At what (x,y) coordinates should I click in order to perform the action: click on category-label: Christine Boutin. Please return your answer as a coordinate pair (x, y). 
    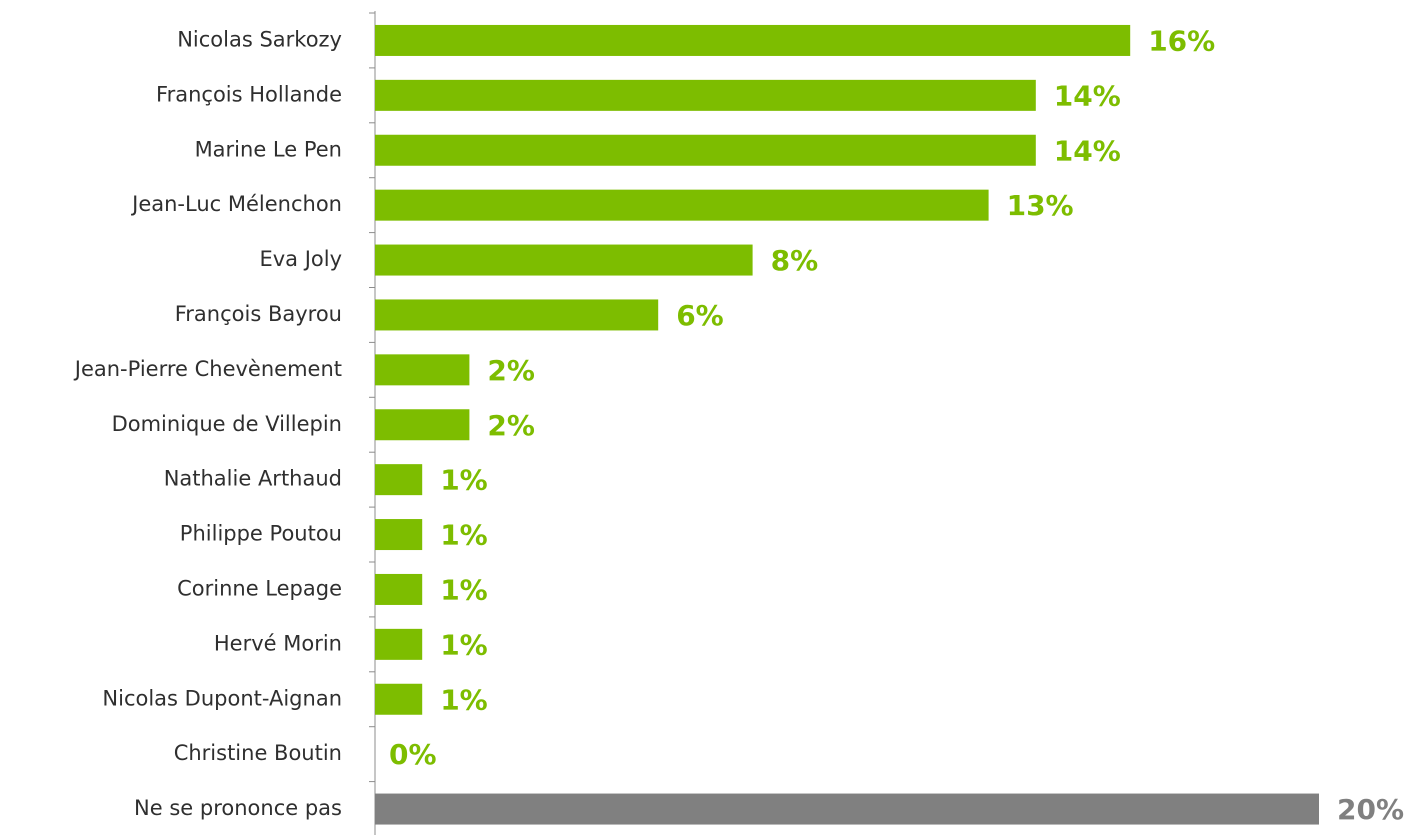
    Looking at the image, I should click on (258, 753).